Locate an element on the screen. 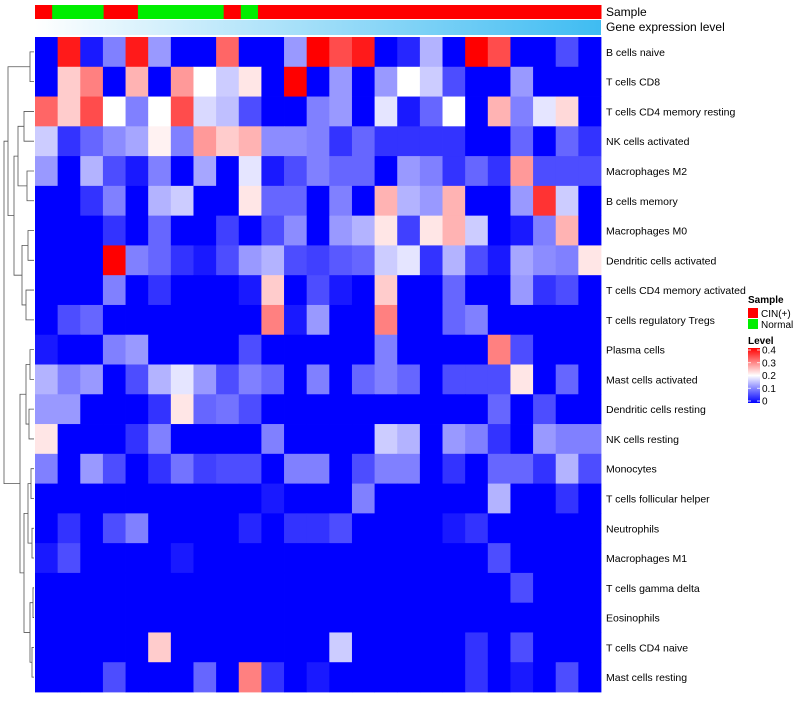 Image resolution: width=800 pixels, height=705 pixels. sample-legend-swatch is located at coordinates (753, 313).